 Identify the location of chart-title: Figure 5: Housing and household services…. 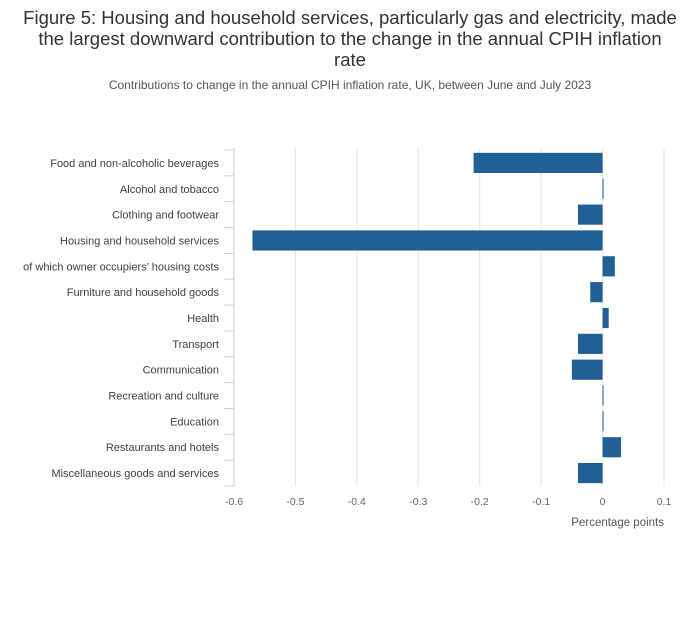
(350, 38).